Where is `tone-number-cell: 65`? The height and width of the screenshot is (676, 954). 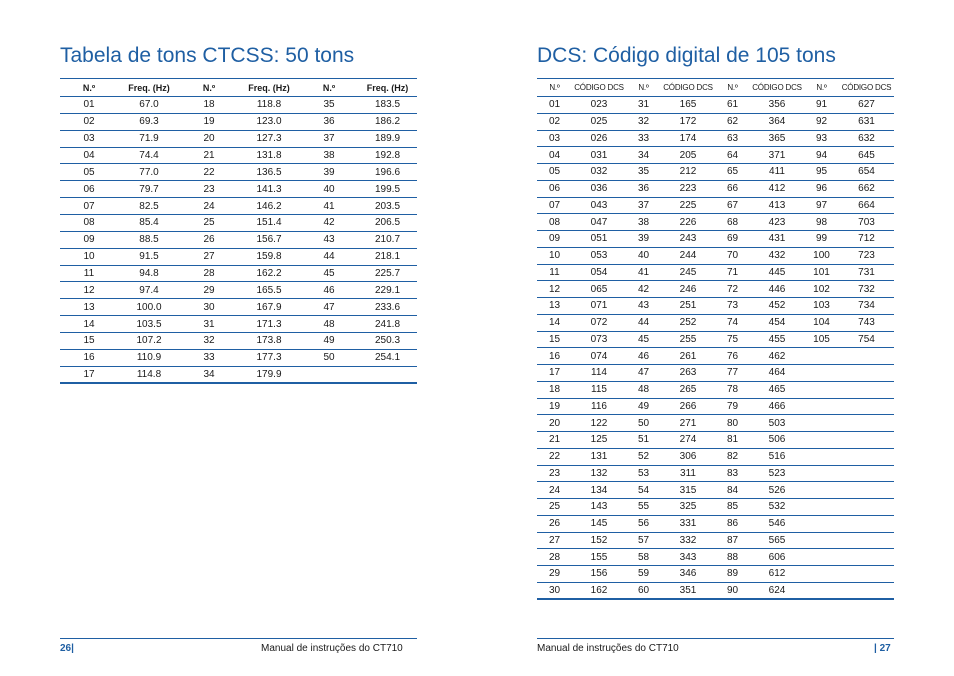 tone-number-cell: 65 is located at coordinates (732, 172).